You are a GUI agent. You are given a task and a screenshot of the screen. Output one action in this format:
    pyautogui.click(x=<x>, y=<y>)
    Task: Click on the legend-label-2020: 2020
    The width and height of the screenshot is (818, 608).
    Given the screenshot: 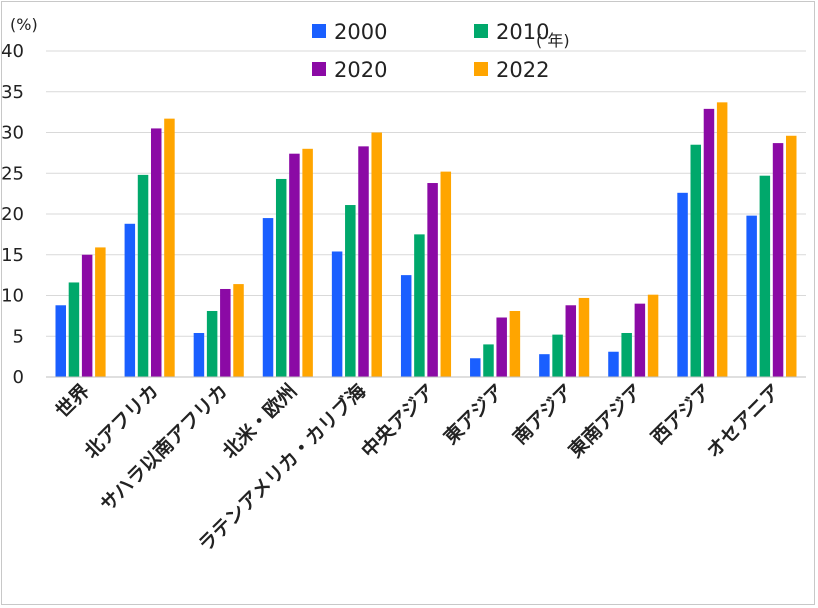 What is the action you would take?
    pyautogui.click(x=360, y=70)
    